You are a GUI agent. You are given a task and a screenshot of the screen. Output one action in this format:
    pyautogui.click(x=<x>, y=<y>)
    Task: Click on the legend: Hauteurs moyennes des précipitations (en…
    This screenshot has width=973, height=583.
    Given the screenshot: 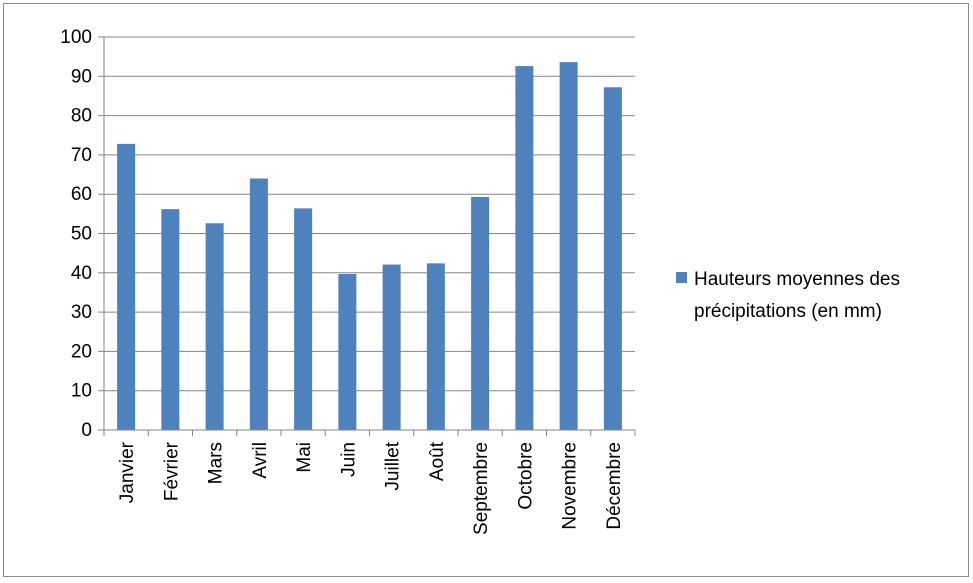 What is the action you would take?
    pyautogui.click(x=788, y=295)
    